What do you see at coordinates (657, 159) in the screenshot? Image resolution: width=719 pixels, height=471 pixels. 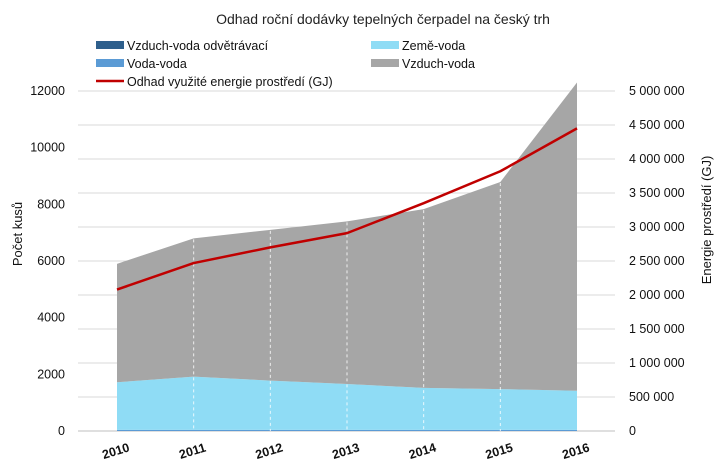 I see `right-tick-label: 4 000 000` at bounding box center [657, 159].